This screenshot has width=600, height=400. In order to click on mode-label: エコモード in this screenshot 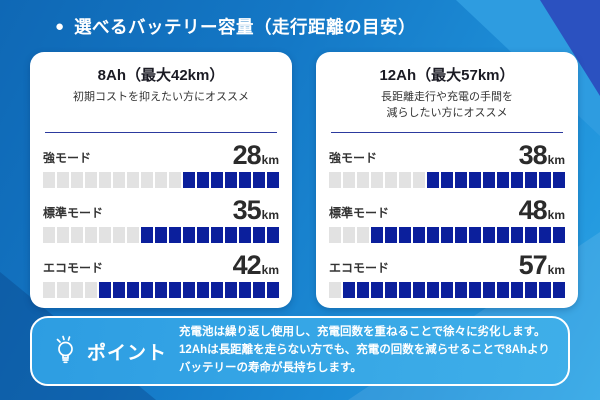, I will do `click(359, 268)`.